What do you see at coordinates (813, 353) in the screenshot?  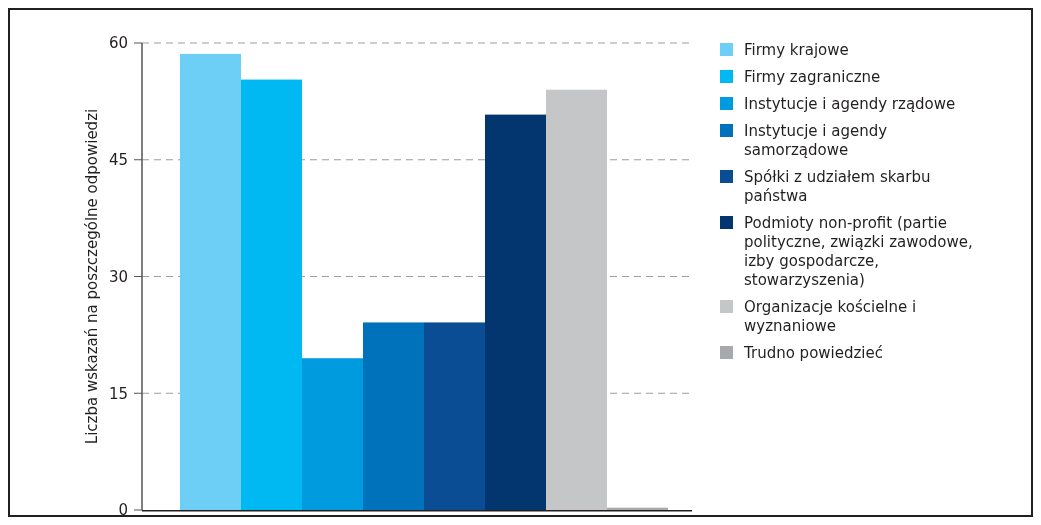 I see `legend-label: Trudno powiedzieć` at bounding box center [813, 353].